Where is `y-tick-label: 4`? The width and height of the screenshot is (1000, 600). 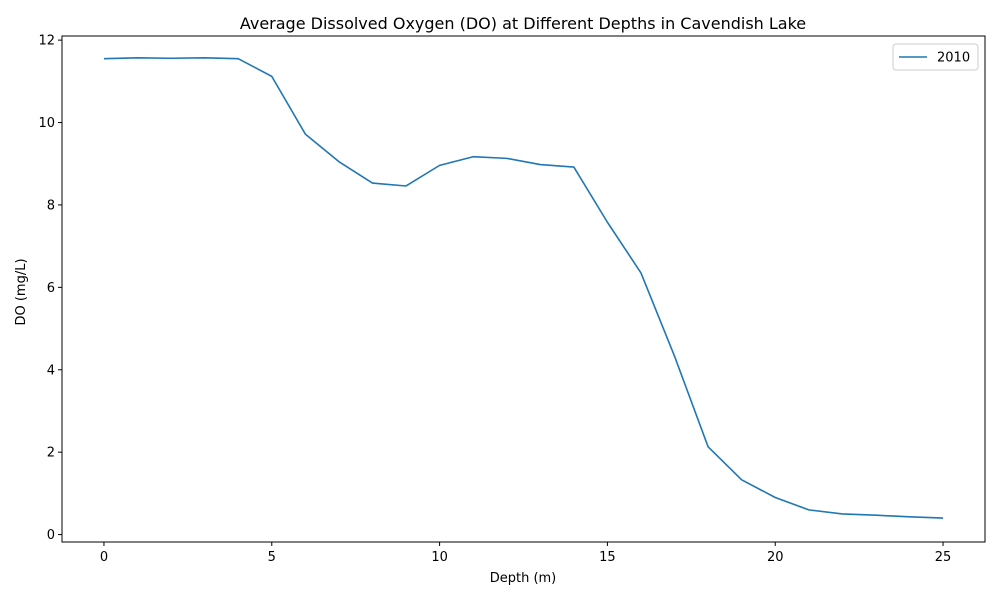 y-tick-label: 4 is located at coordinates (51, 370).